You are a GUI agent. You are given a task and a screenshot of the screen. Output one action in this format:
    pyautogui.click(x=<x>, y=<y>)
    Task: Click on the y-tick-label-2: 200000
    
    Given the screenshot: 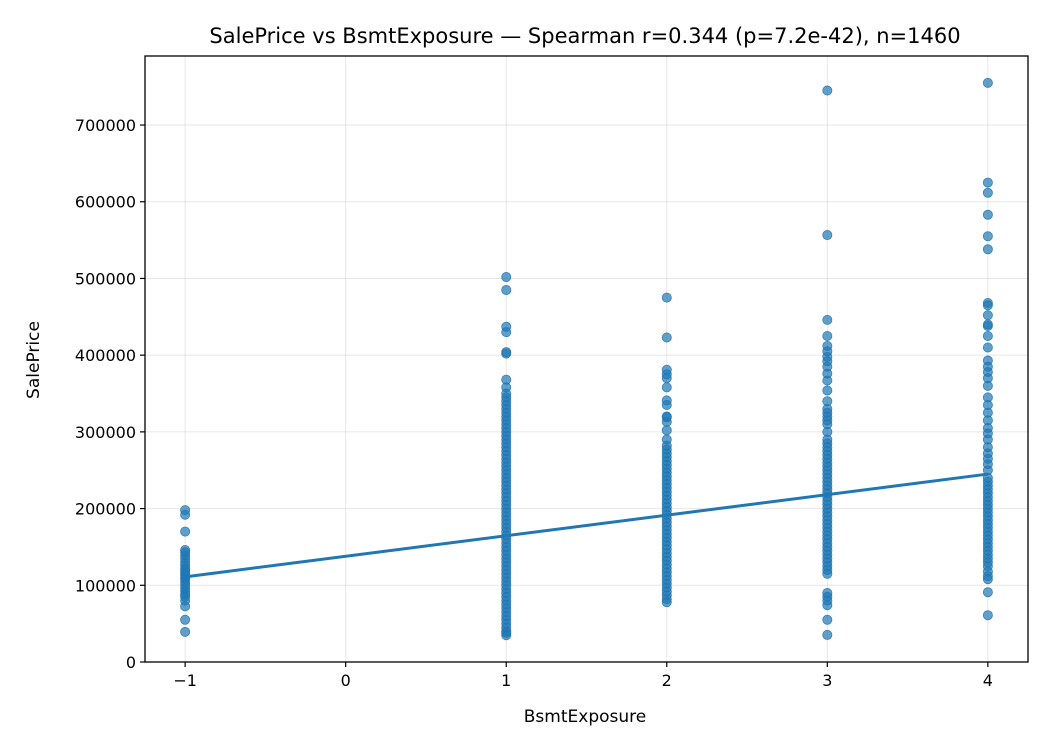 What is the action you would take?
    pyautogui.click(x=105, y=509)
    